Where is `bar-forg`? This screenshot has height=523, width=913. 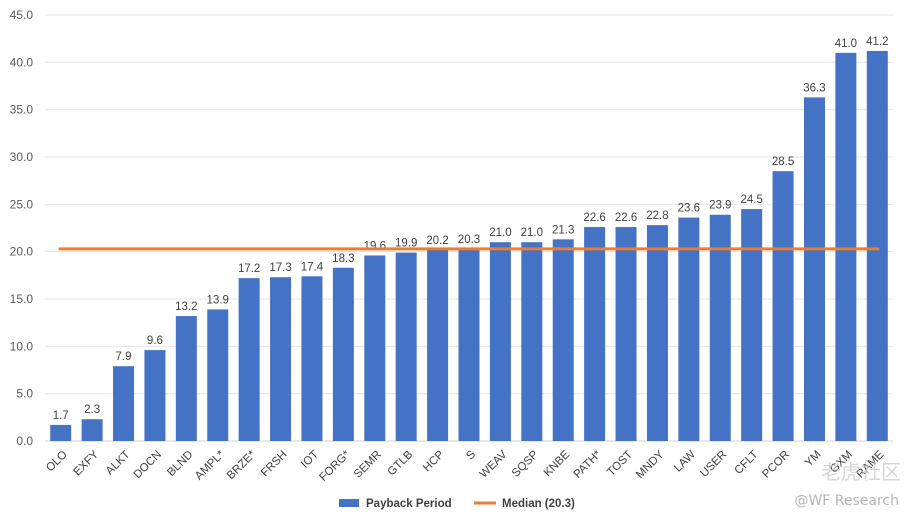
bar-forg is located at coordinates (343, 354).